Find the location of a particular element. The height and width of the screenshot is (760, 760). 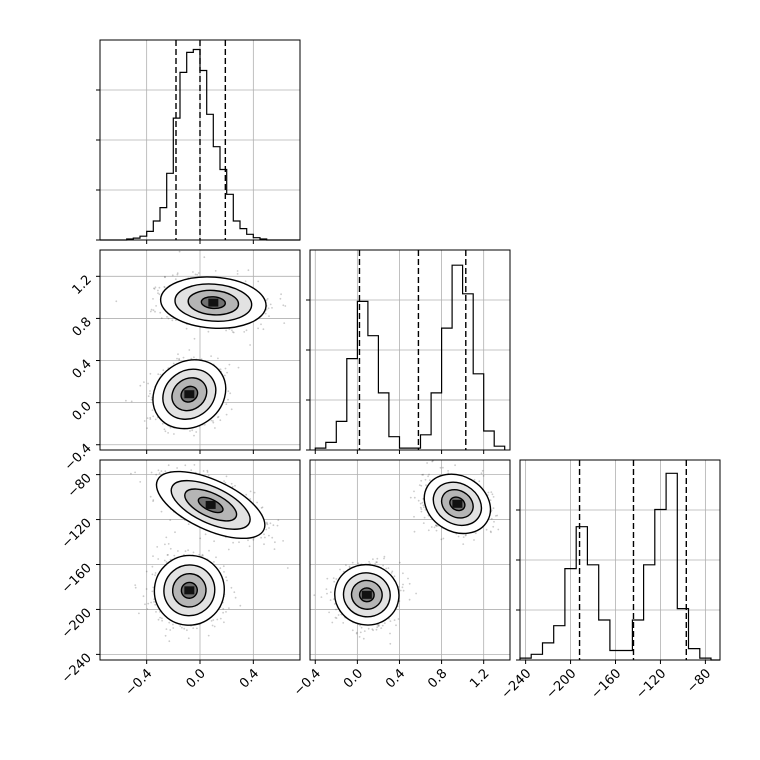

density-peak is located at coordinates (213, 302).